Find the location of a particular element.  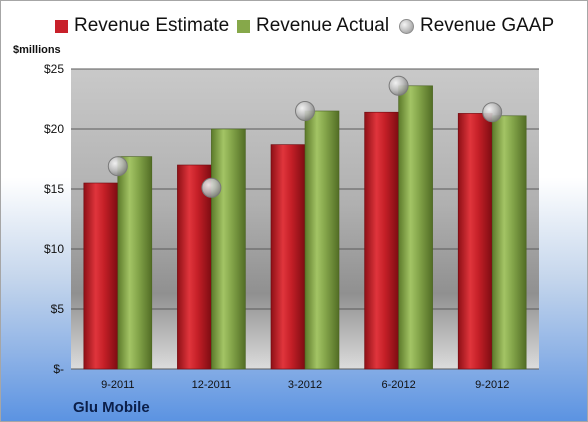

x-tick-label: 9-2012 is located at coordinates (492, 385).